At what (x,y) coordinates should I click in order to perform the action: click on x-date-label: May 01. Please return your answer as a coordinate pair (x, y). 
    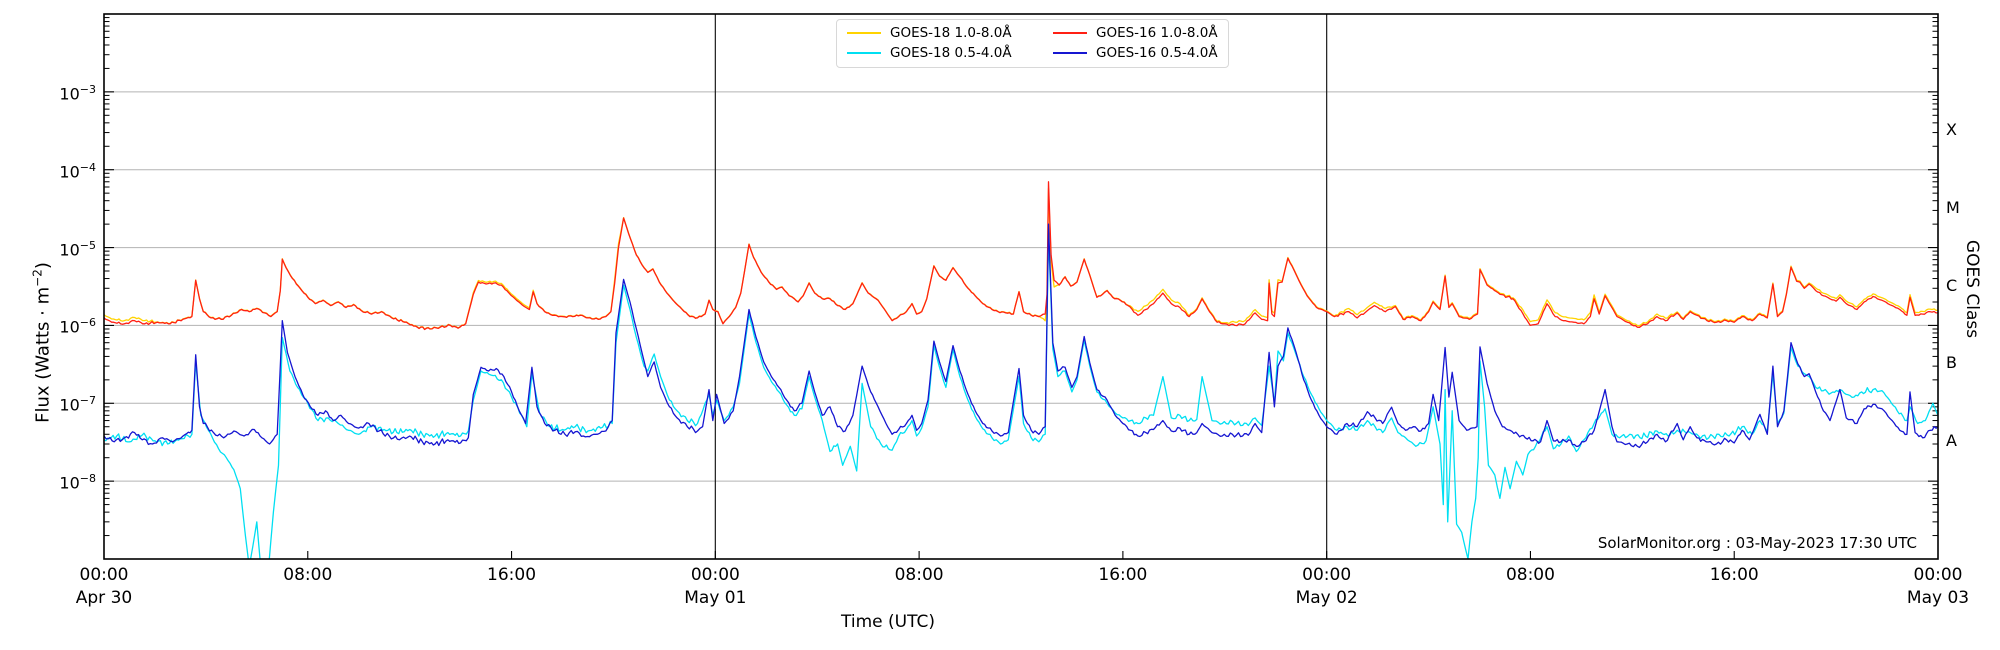
    Looking at the image, I should click on (715, 598).